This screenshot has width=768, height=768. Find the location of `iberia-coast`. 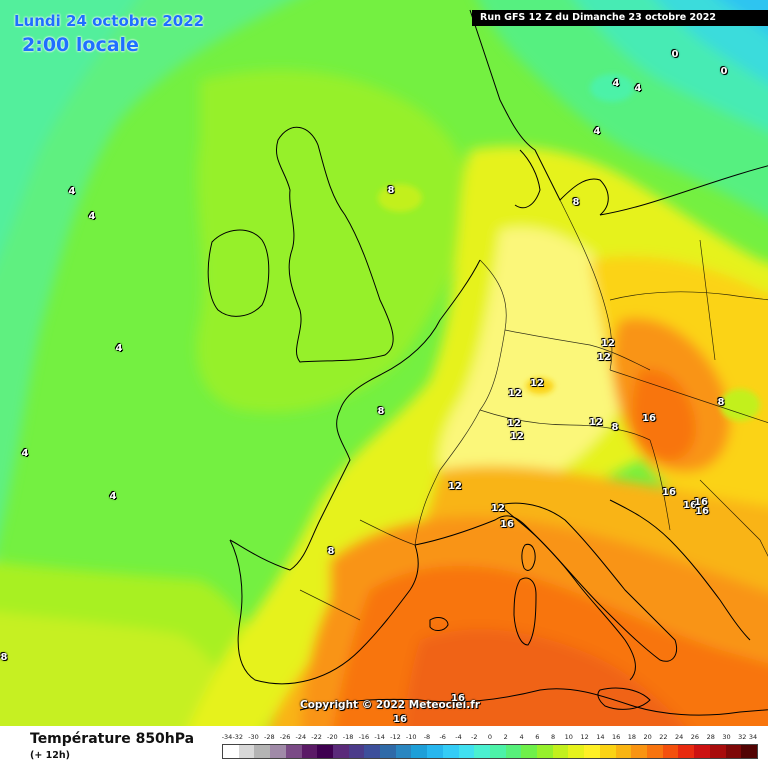

iberia-coast is located at coordinates (324, 612).